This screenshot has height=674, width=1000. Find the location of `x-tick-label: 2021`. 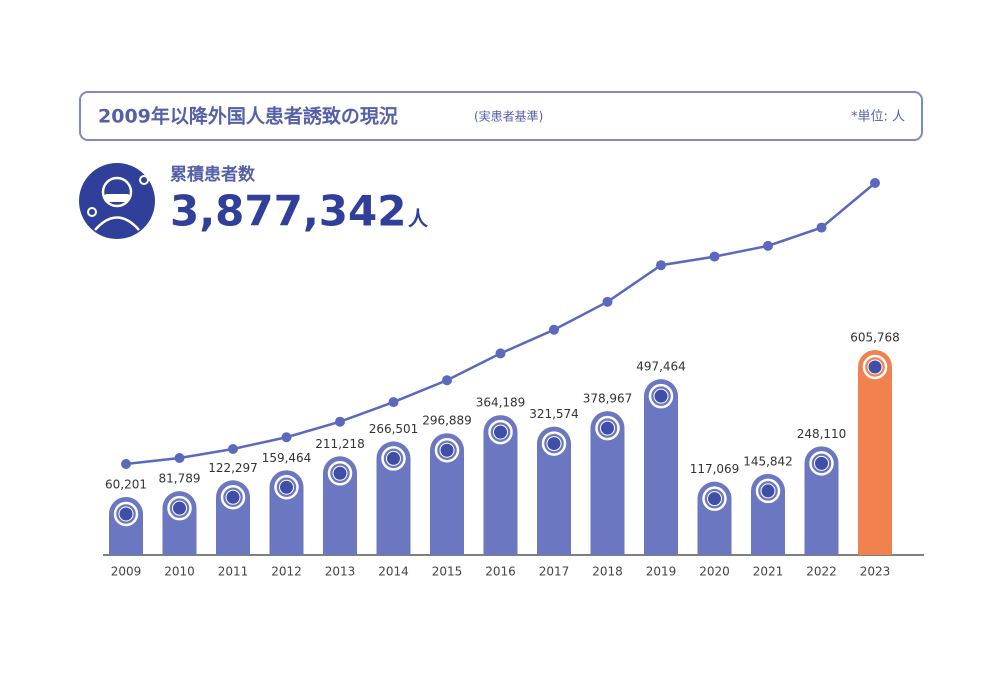

x-tick-label: 2021 is located at coordinates (768, 572).